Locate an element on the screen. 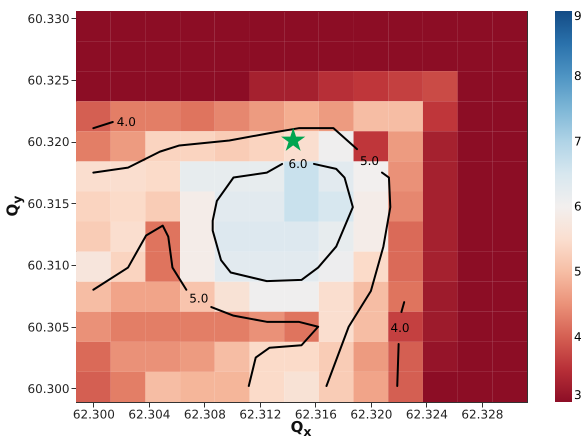  color-bar-label: 7 is located at coordinates (578, 141).